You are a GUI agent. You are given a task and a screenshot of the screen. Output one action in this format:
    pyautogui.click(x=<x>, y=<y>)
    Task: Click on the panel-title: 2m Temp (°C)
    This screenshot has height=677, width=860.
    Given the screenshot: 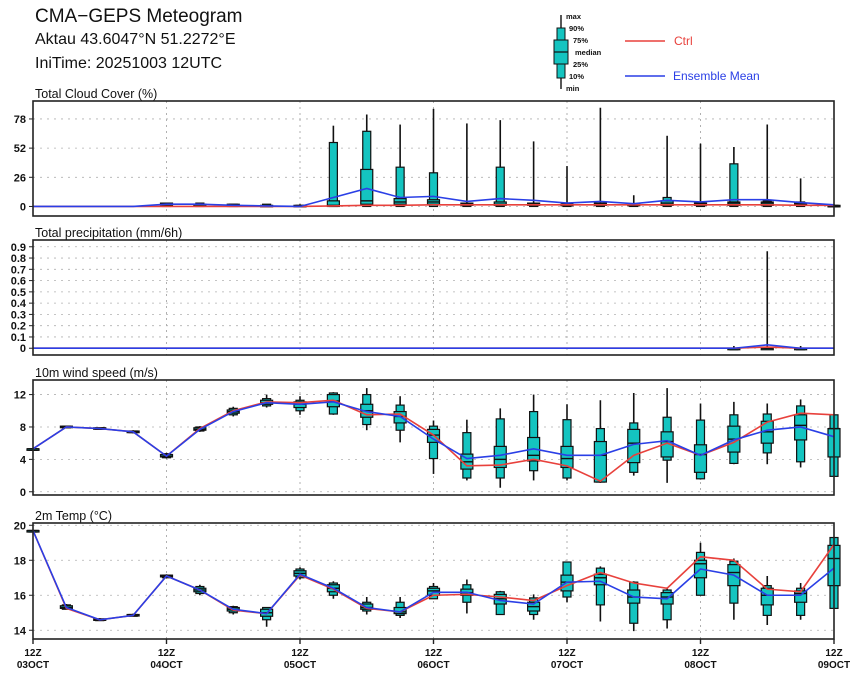 What is the action you would take?
    pyautogui.click(x=73, y=516)
    